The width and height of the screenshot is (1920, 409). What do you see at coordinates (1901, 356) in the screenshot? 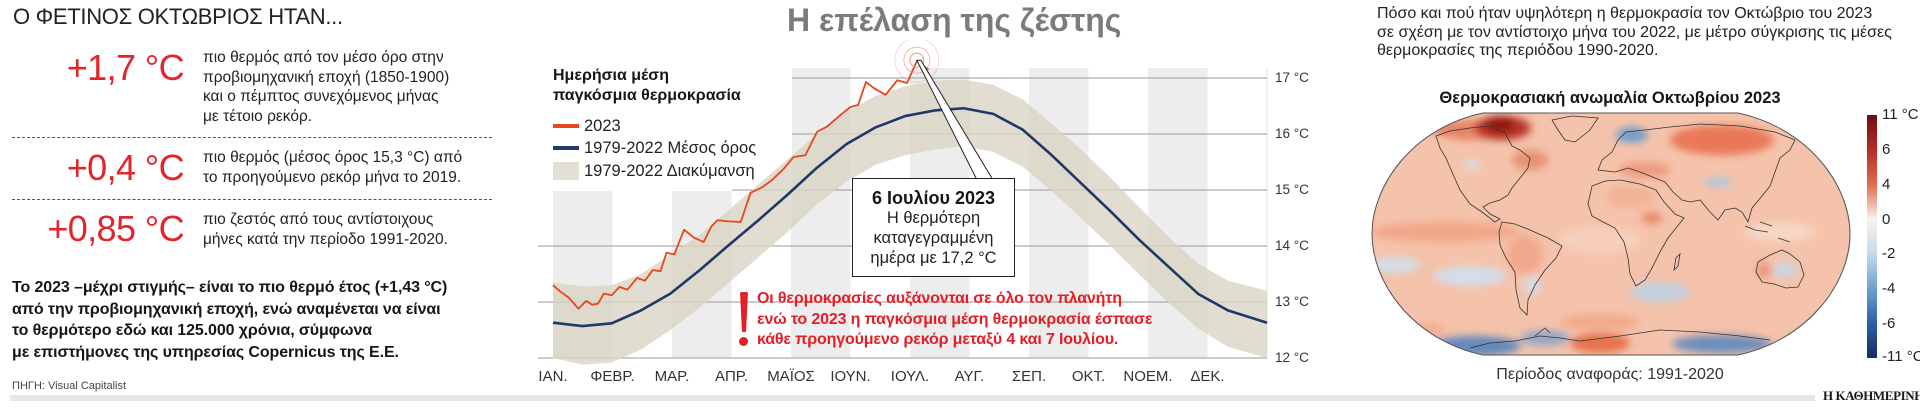
I see `colorbar-label: -11 °C` at bounding box center [1901, 356].